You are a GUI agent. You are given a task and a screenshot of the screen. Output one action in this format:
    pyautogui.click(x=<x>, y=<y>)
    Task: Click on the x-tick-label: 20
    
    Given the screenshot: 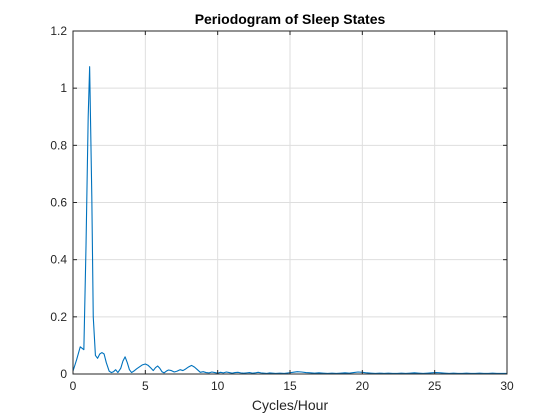 What is the action you would take?
    pyautogui.click(x=363, y=386)
    